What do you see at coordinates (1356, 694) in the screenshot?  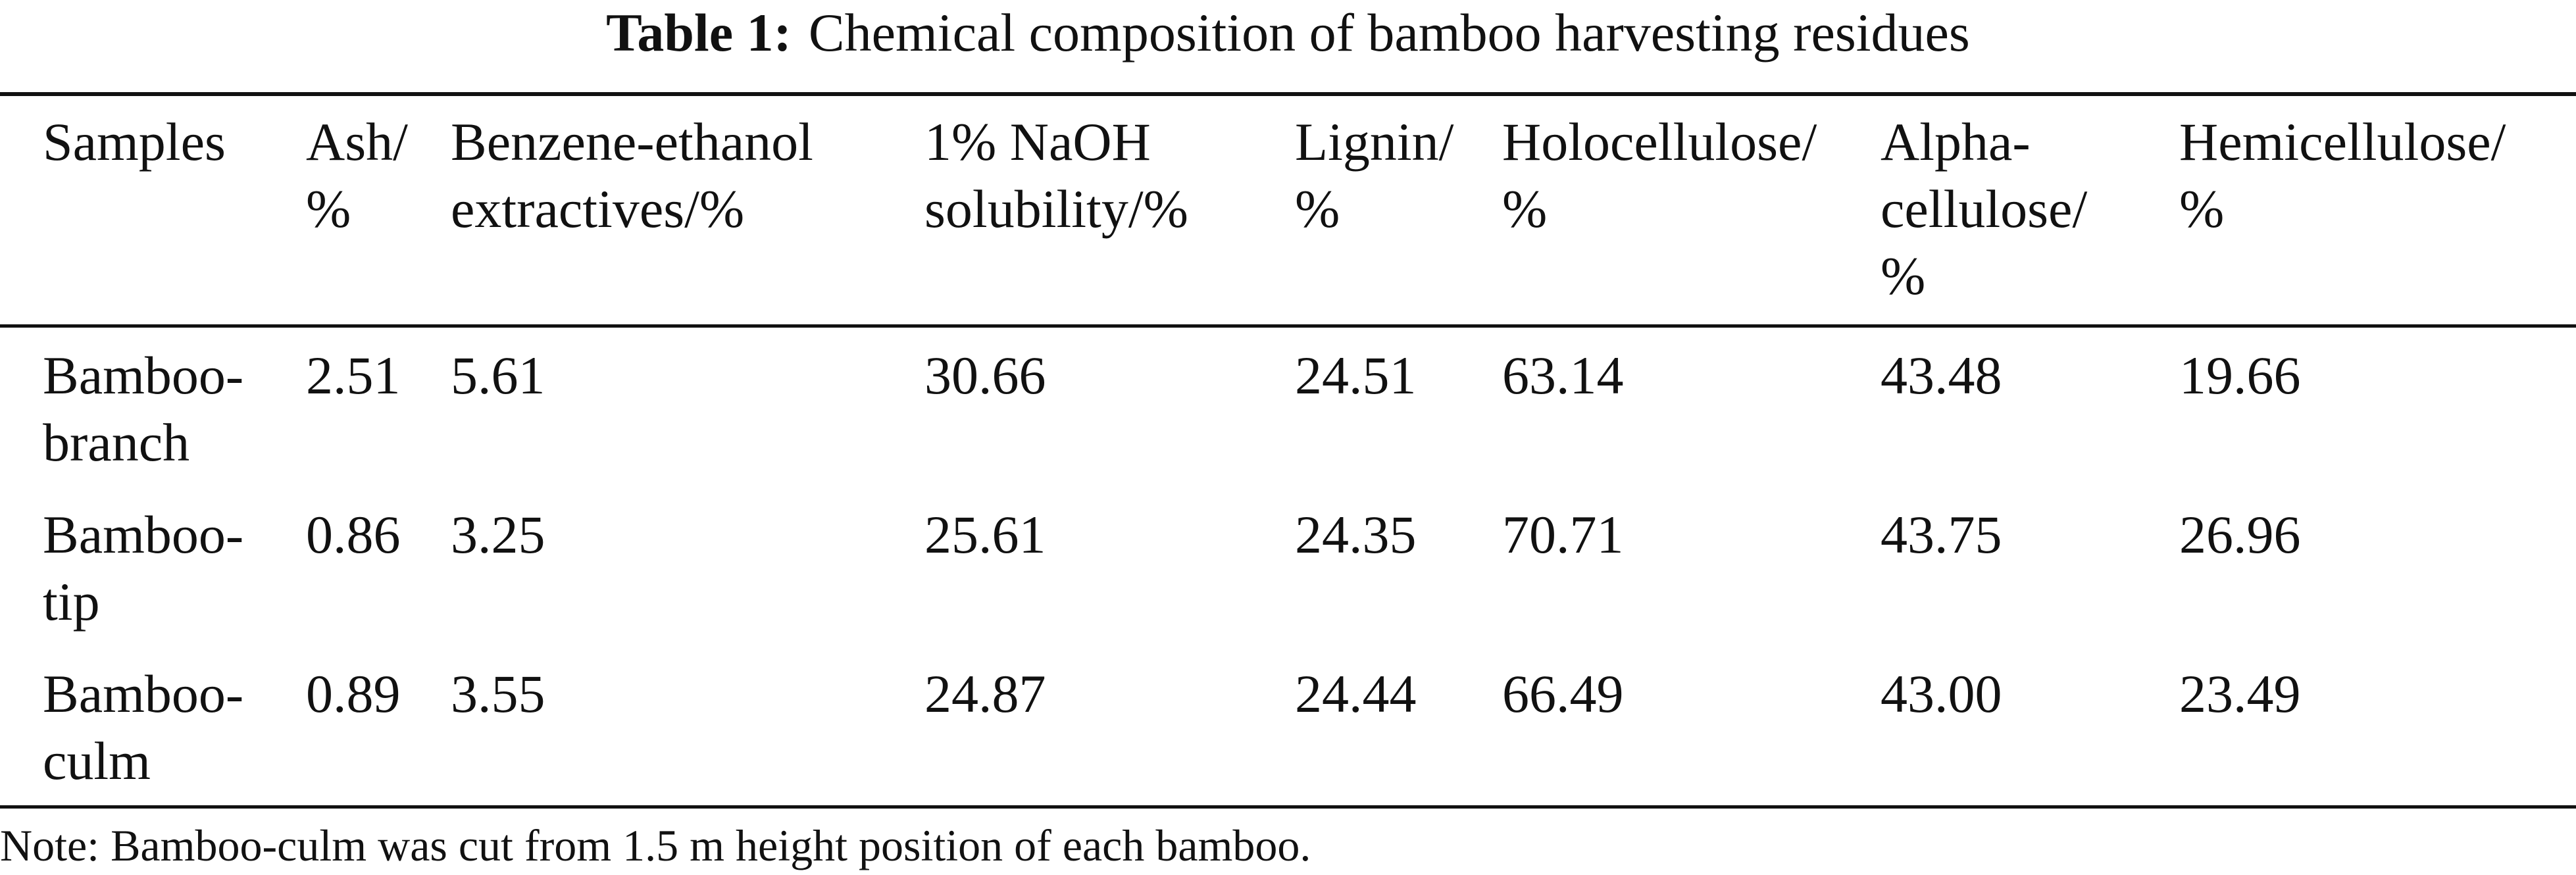 I see `table-cell: 24.44` at bounding box center [1356, 694].